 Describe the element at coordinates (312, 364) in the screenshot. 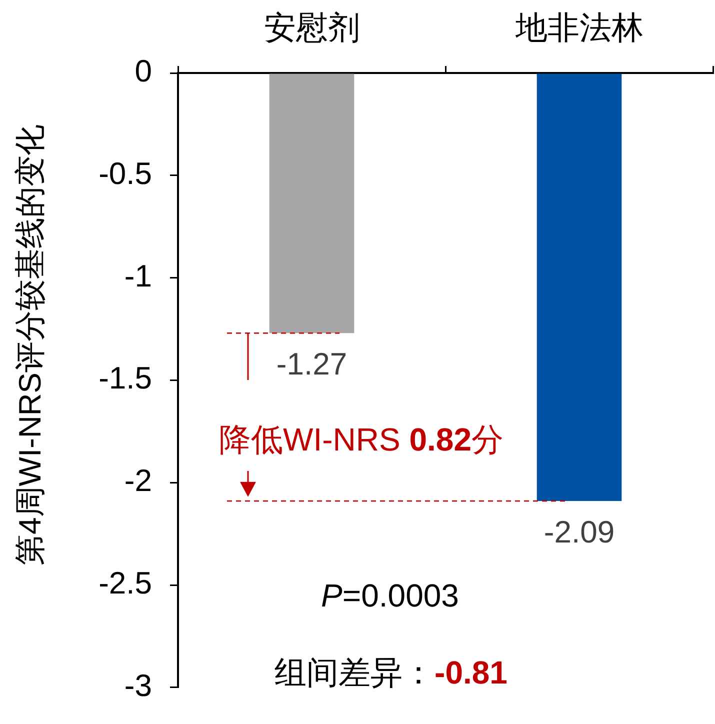

I see `data-label: -1.27` at that location.